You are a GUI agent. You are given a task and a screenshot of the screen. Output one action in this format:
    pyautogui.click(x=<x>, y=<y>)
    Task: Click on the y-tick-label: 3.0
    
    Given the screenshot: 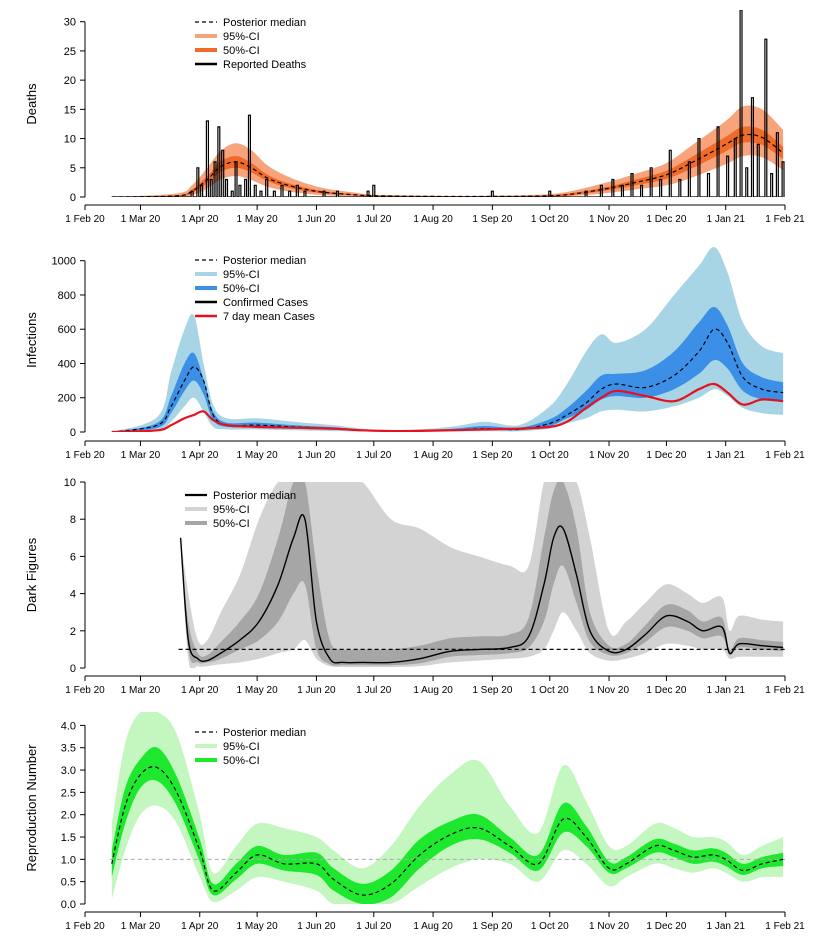 What is the action you would take?
    pyautogui.click(x=68, y=771)
    